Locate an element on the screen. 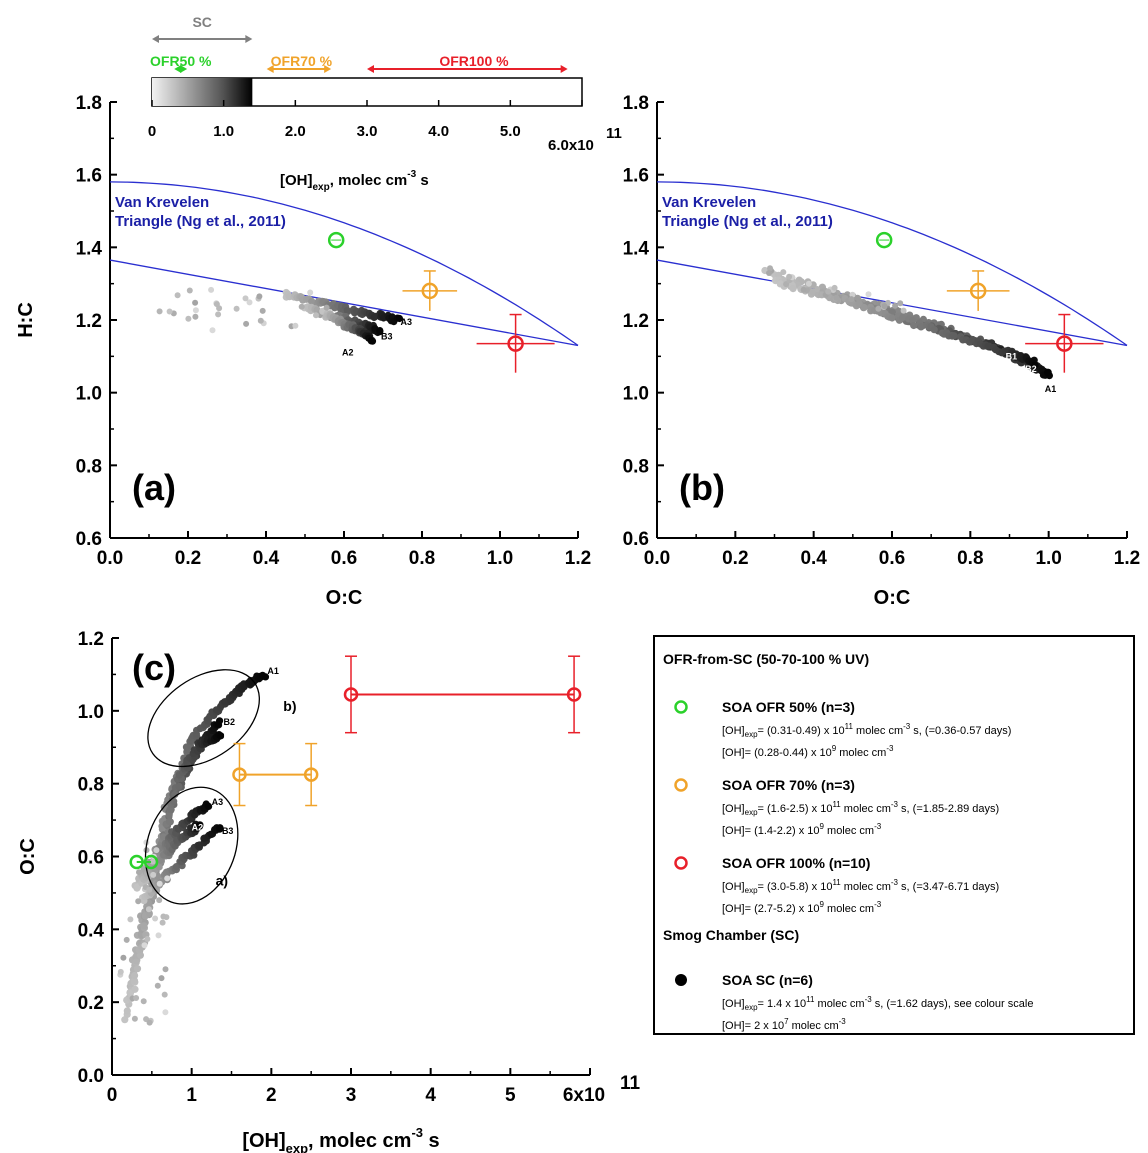 The width and height of the screenshot is (1148, 1153). x-axis-label: O:C is located at coordinates (344, 598).